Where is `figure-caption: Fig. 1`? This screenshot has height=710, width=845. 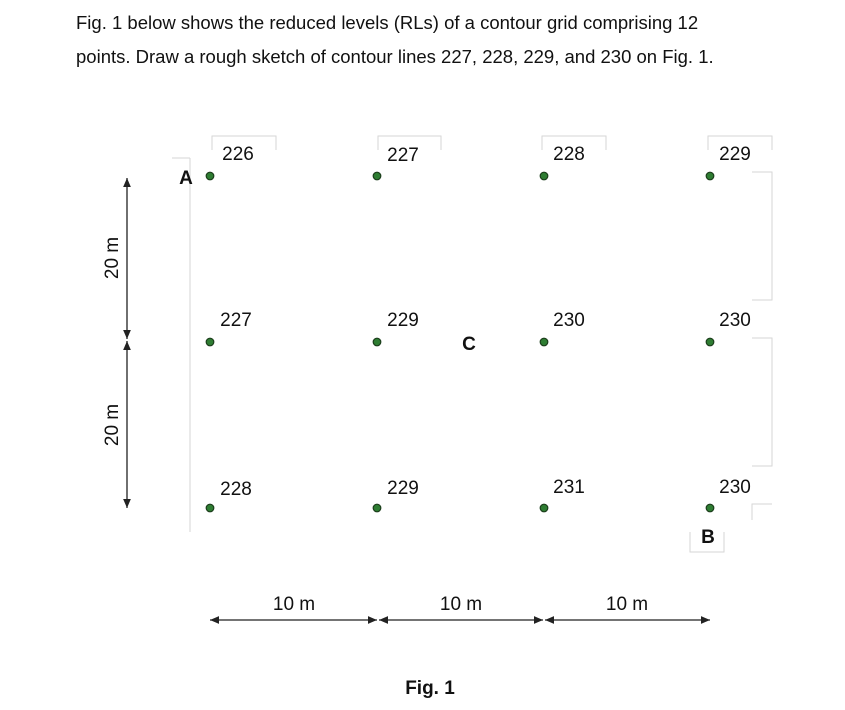 figure-caption: Fig. 1 is located at coordinates (430, 688).